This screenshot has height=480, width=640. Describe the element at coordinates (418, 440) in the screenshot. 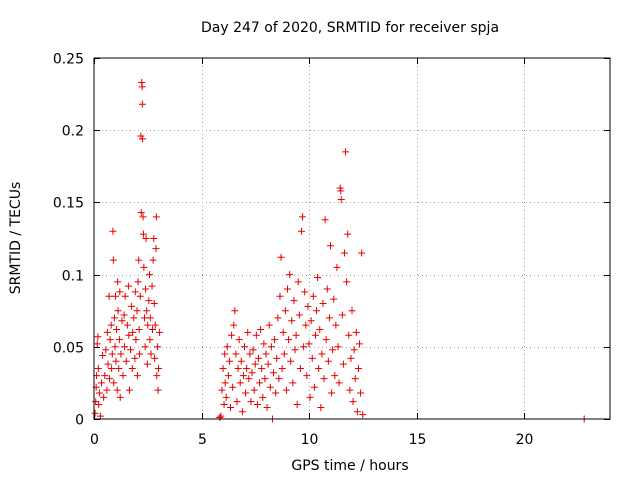

I see `x-tick-label: 15` at that location.